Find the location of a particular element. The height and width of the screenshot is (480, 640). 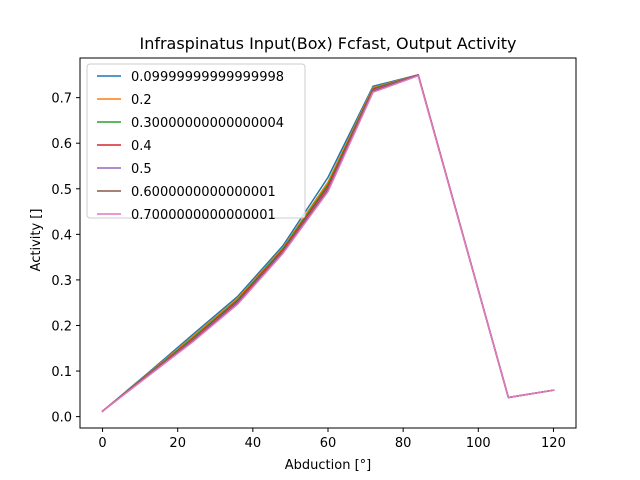

x-tick-label: 80 is located at coordinates (403, 443).